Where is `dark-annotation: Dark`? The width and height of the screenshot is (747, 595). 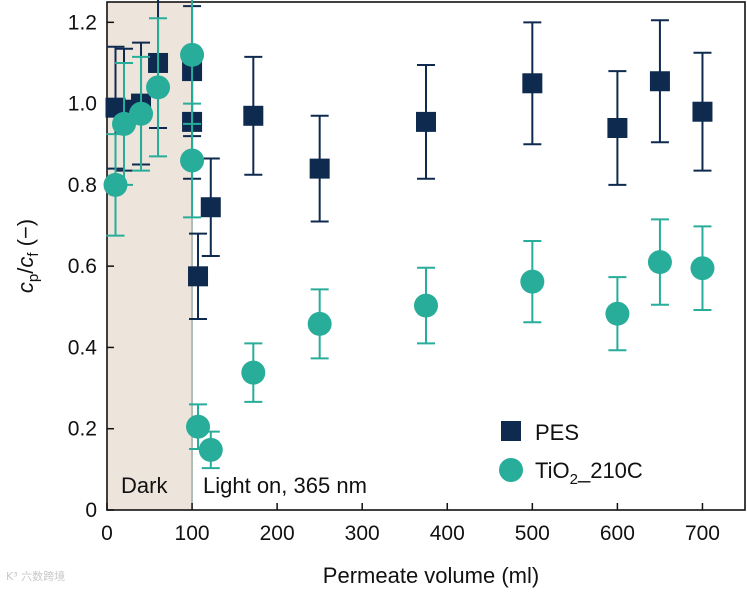 dark-annotation: Dark is located at coordinates (144, 485).